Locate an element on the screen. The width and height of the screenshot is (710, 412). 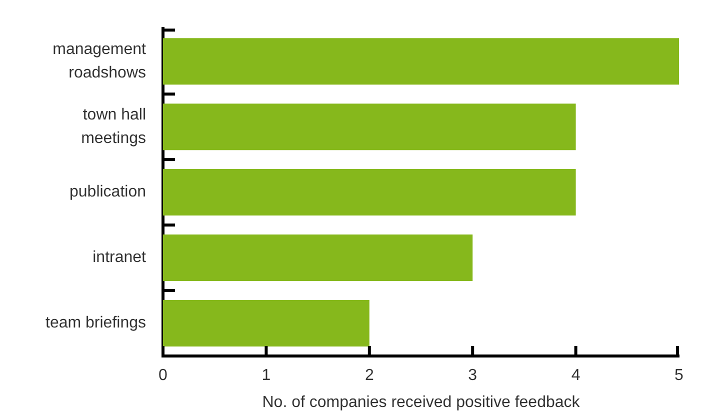
x-tick-label: 3 is located at coordinates (473, 375).